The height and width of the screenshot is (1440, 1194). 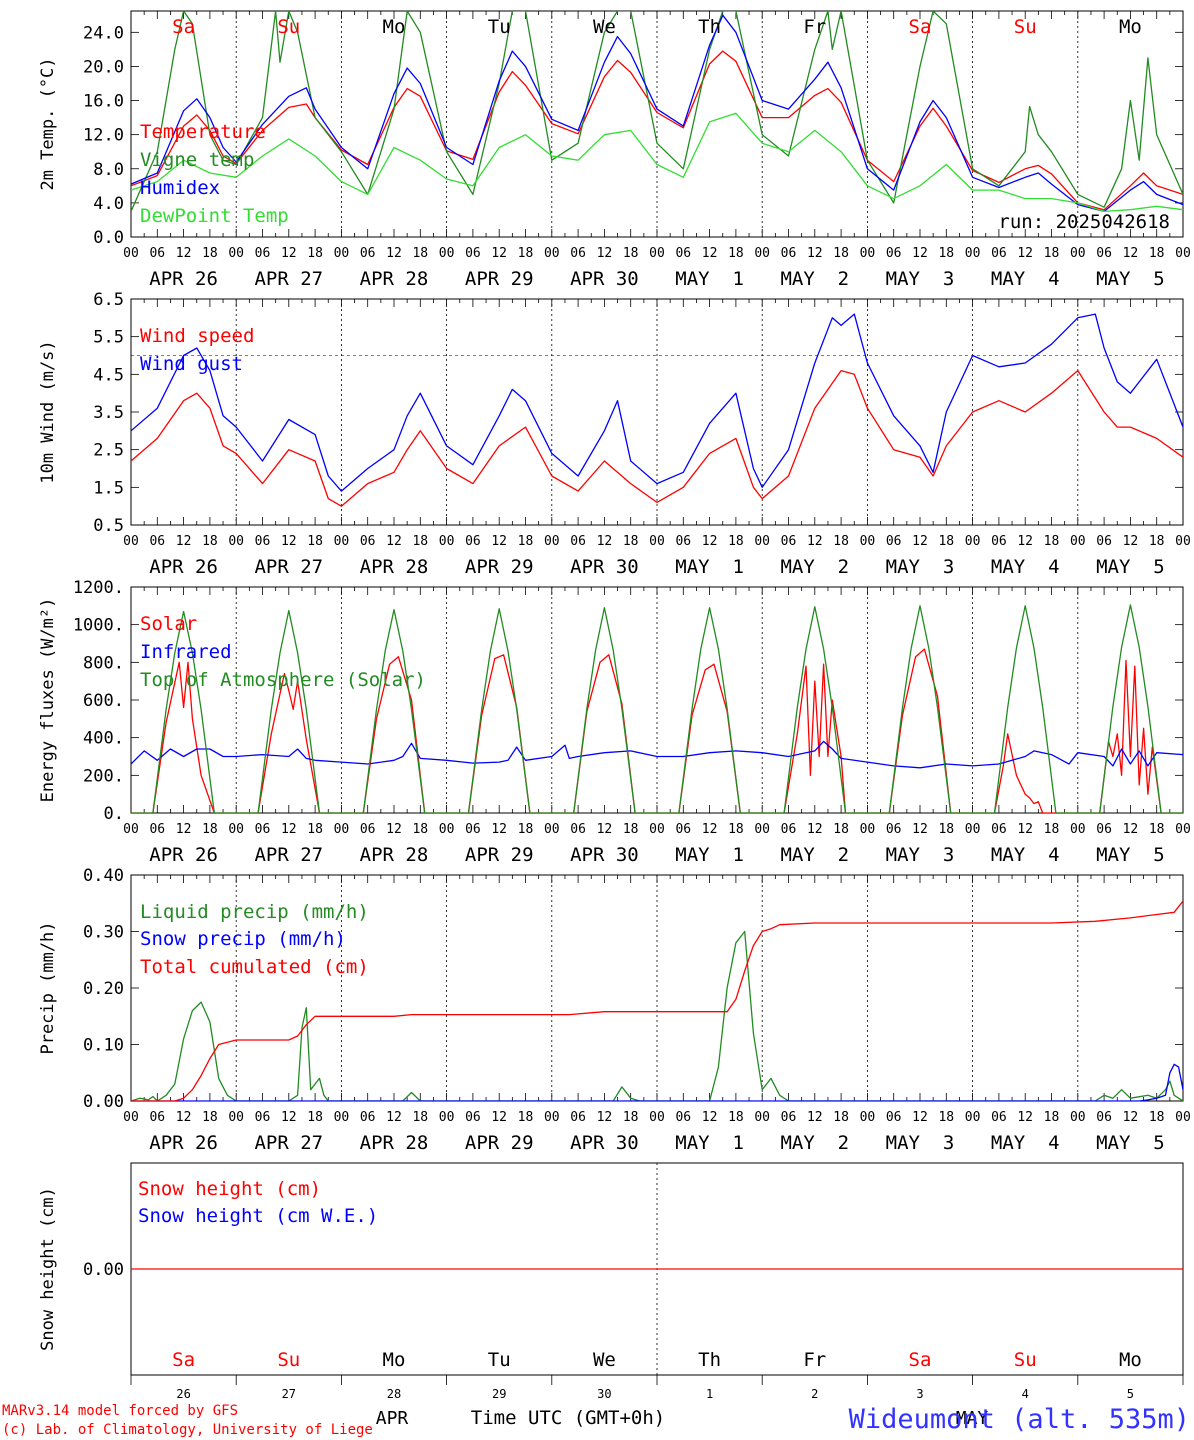 I want to click on x-axis-title: Time UTC (GMT+0h), so click(x=568, y=1418).